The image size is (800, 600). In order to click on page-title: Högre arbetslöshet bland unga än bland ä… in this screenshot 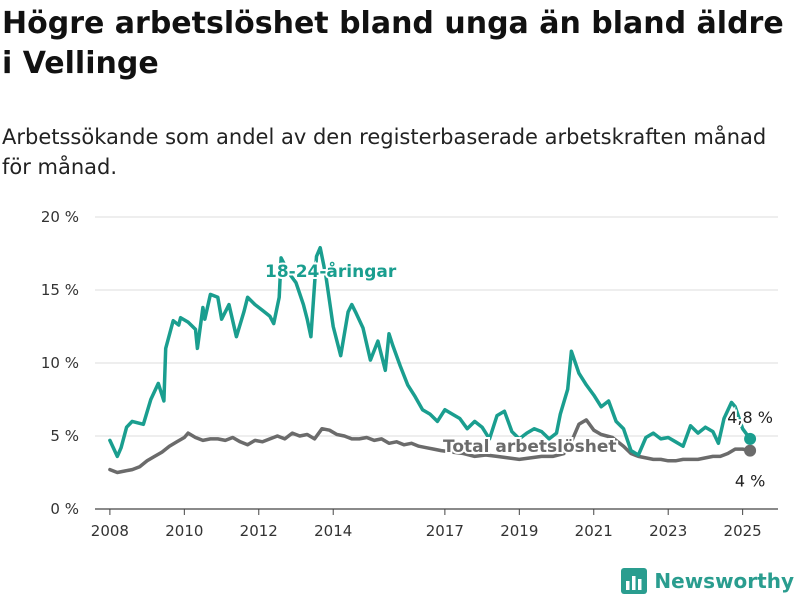, I will do `click(393, 43)`.